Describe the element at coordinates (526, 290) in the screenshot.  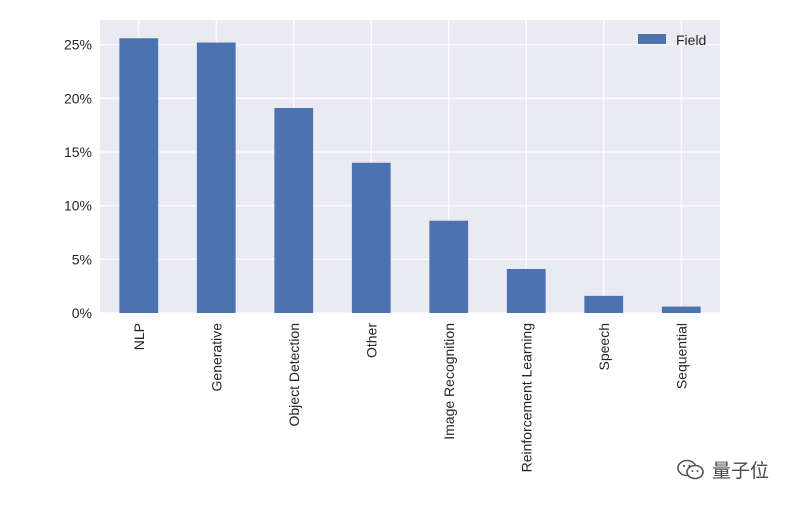
I see `bar-reinforcement-learning` at that location.